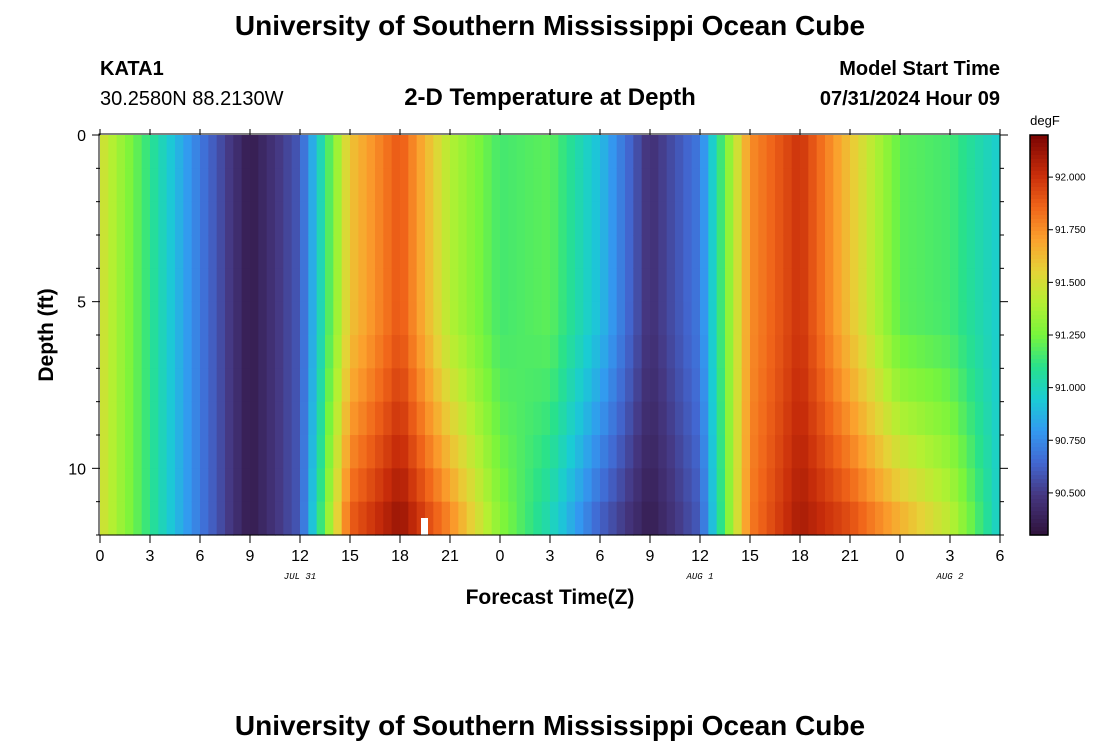  What do you see at coordinates (1070, 178) in the screenshot?
I see `colorbar-tick-label: 92.000` at bounding box center [1070, 178].